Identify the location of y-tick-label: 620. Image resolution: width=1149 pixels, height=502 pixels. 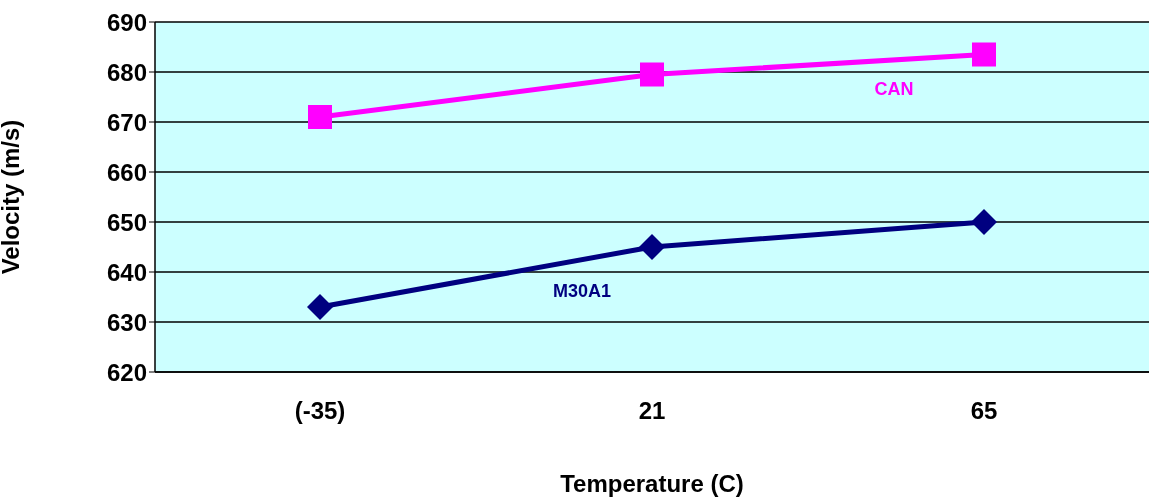
(126, 372).